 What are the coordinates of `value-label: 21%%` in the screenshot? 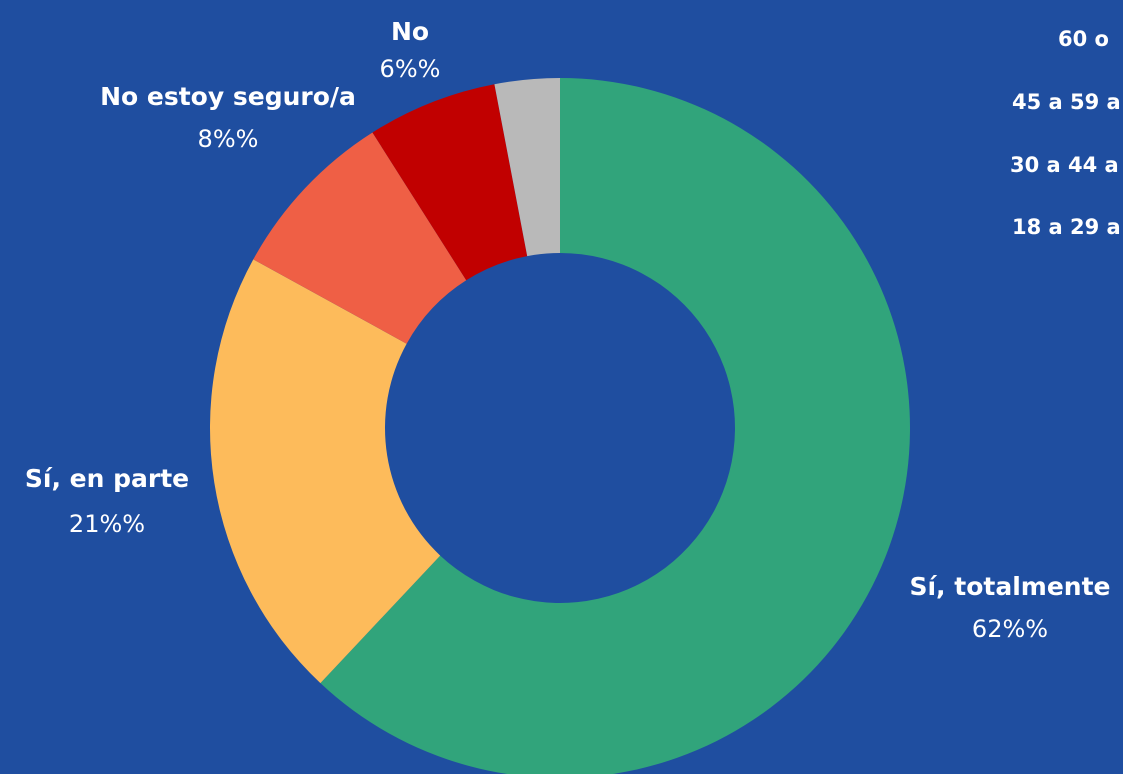 It's located at (107, 524).